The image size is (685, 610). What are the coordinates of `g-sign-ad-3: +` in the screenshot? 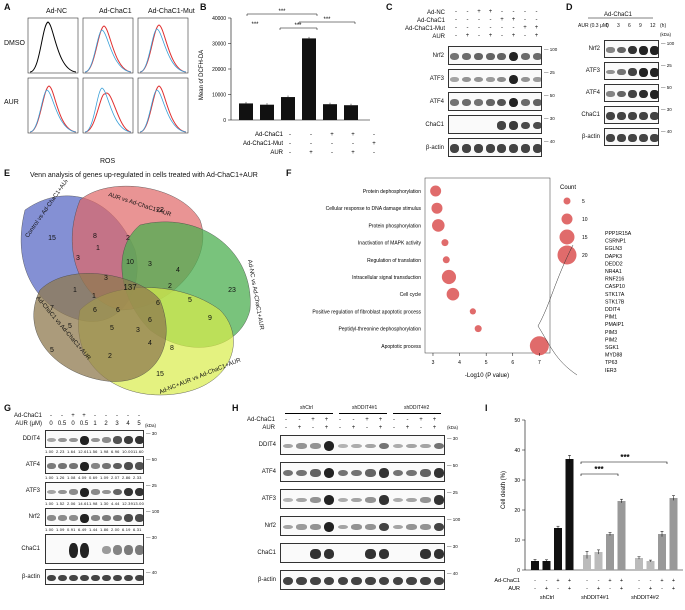 It's located at (84, 416).